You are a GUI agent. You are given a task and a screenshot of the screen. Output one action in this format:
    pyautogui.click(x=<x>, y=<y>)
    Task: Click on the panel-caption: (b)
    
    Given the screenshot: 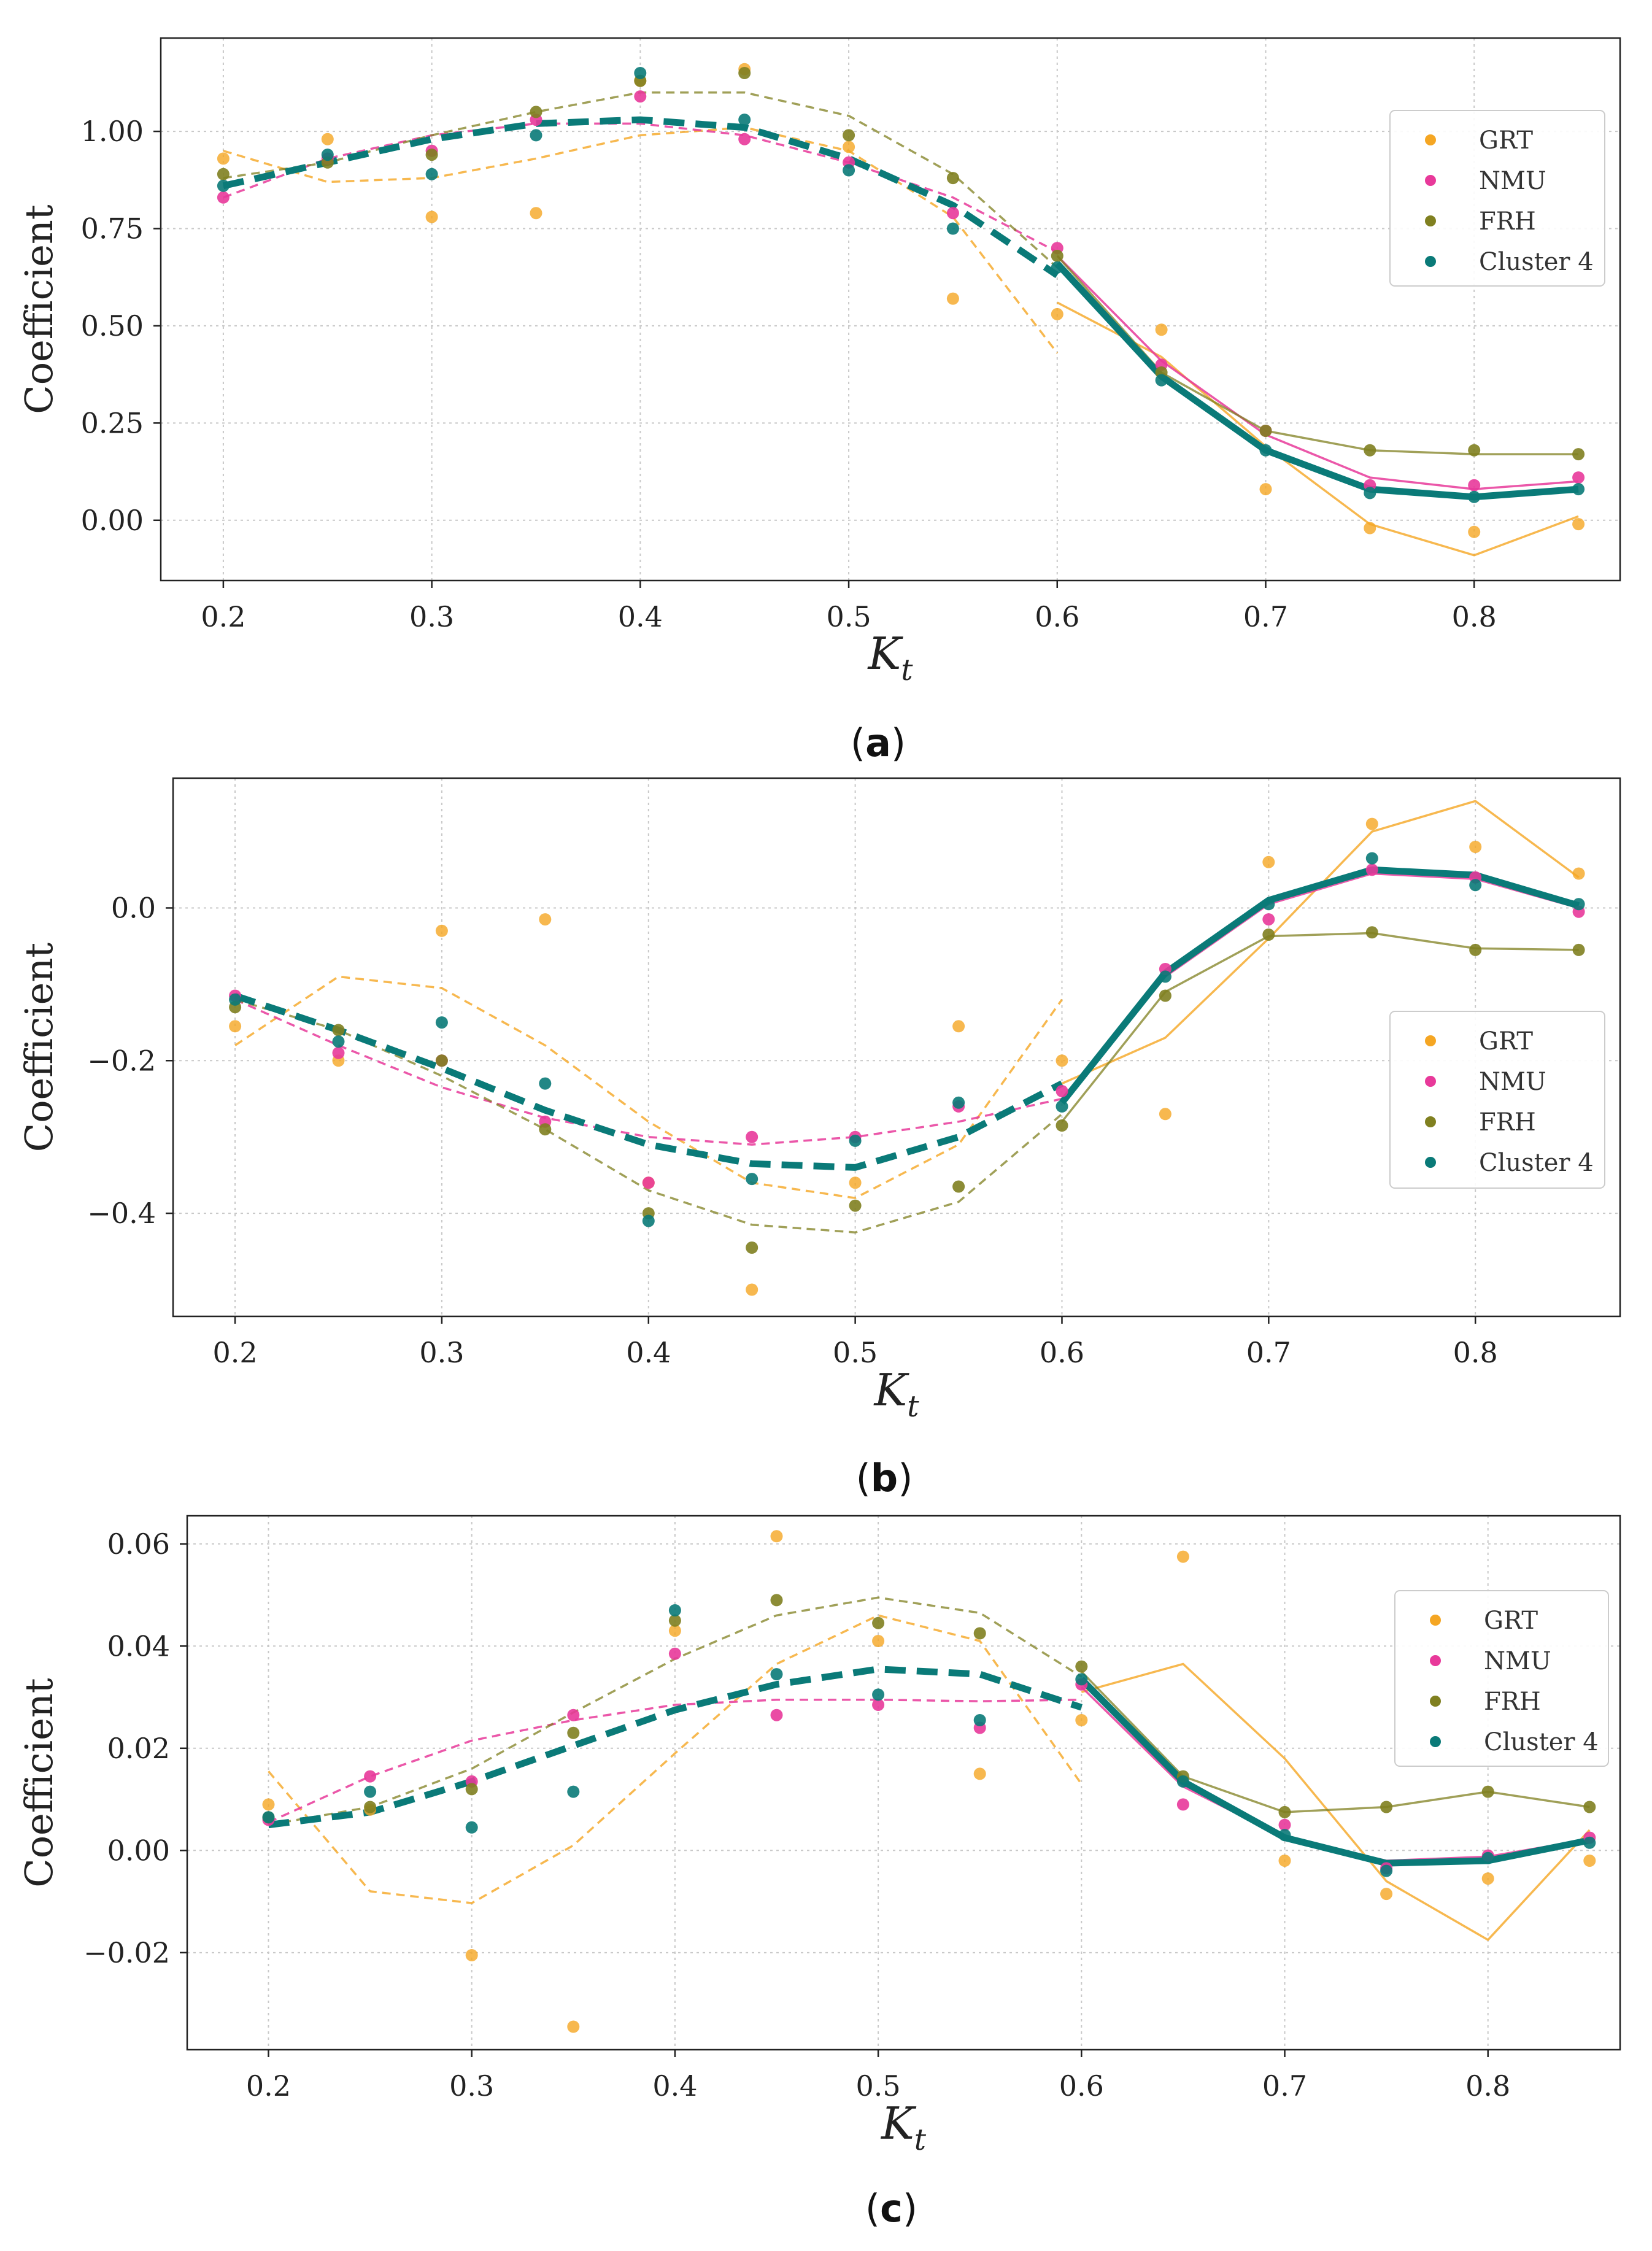 What is the action you would take?
    pyautogui.click(x=884, y=1478)
    